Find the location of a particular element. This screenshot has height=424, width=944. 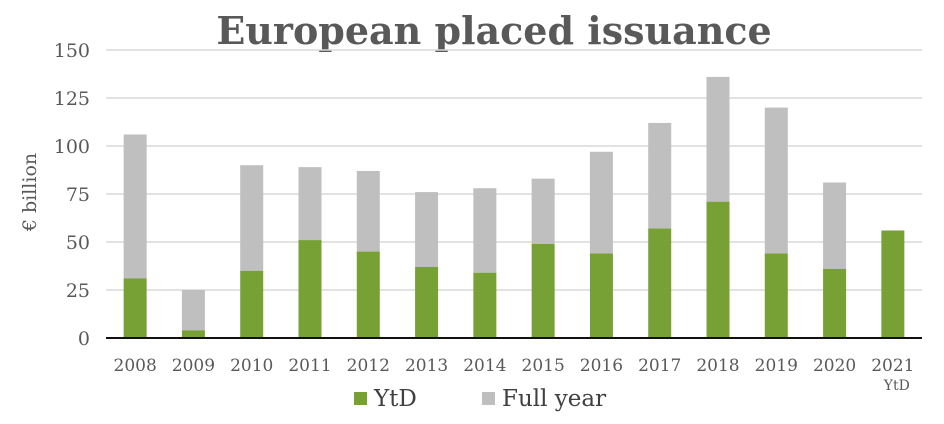

y-tick-label: 25 is located at coordinates (78, 291).